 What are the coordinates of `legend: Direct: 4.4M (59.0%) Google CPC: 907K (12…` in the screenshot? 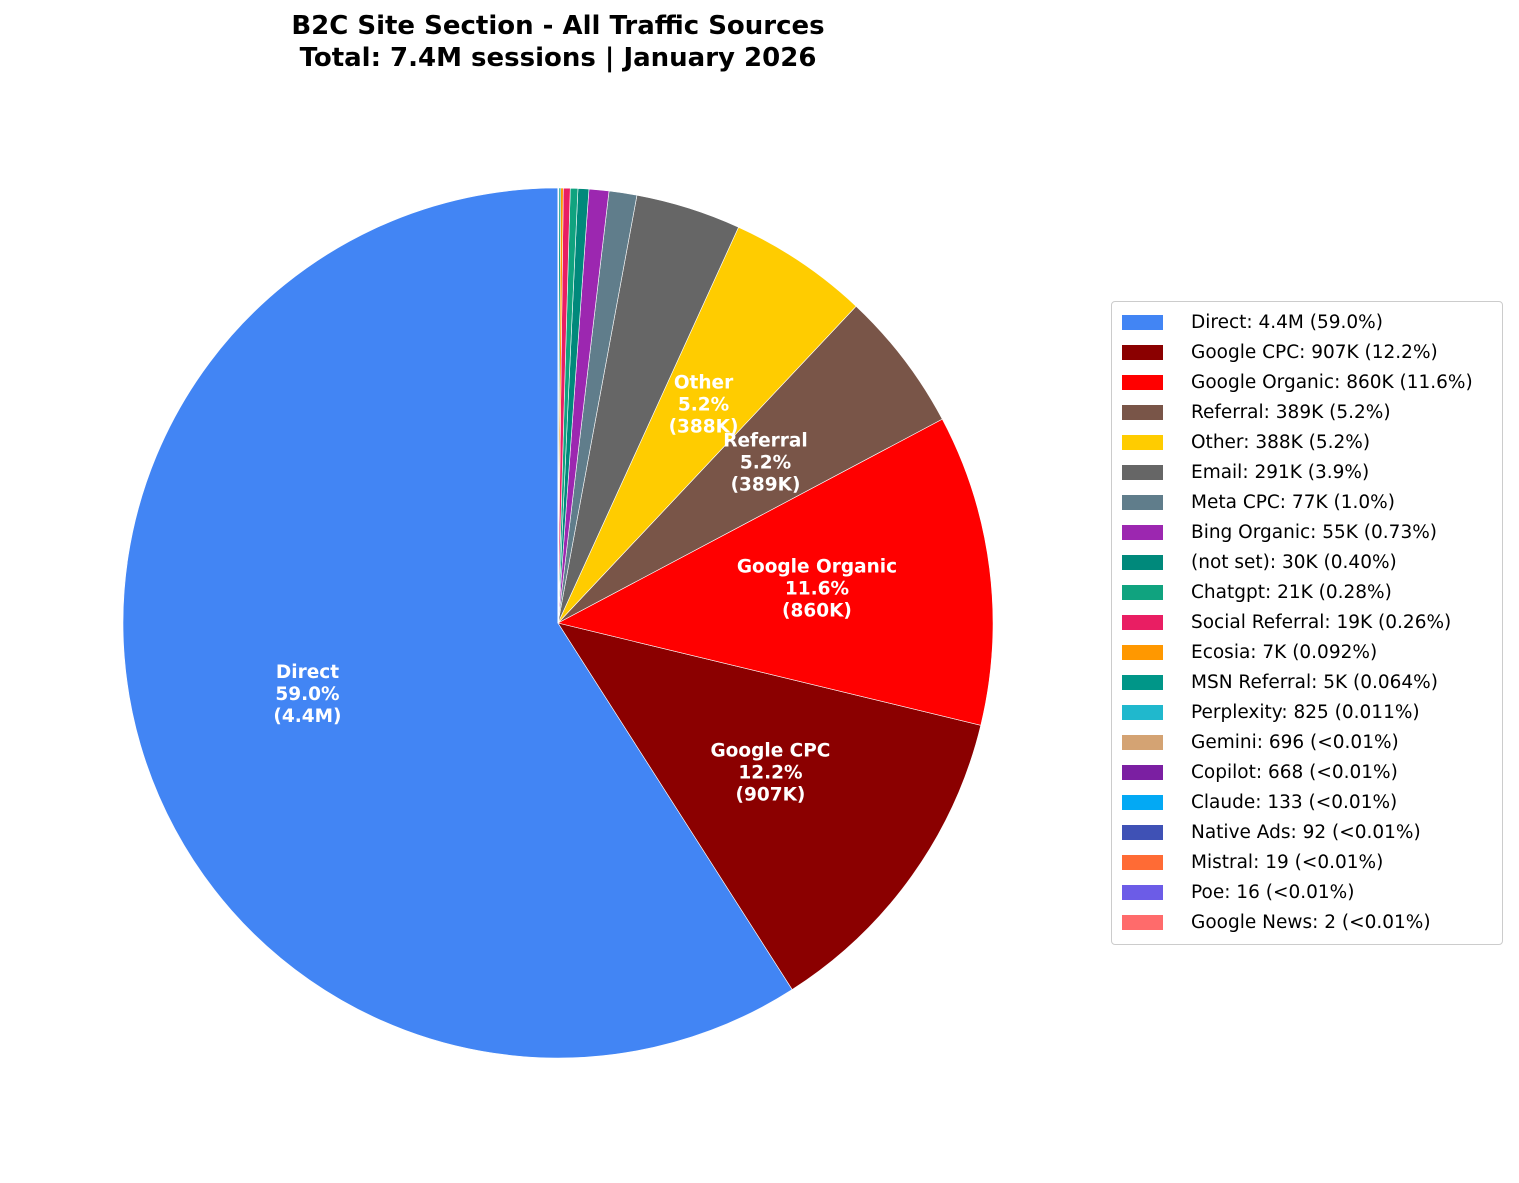 It's located at (1307, 623).